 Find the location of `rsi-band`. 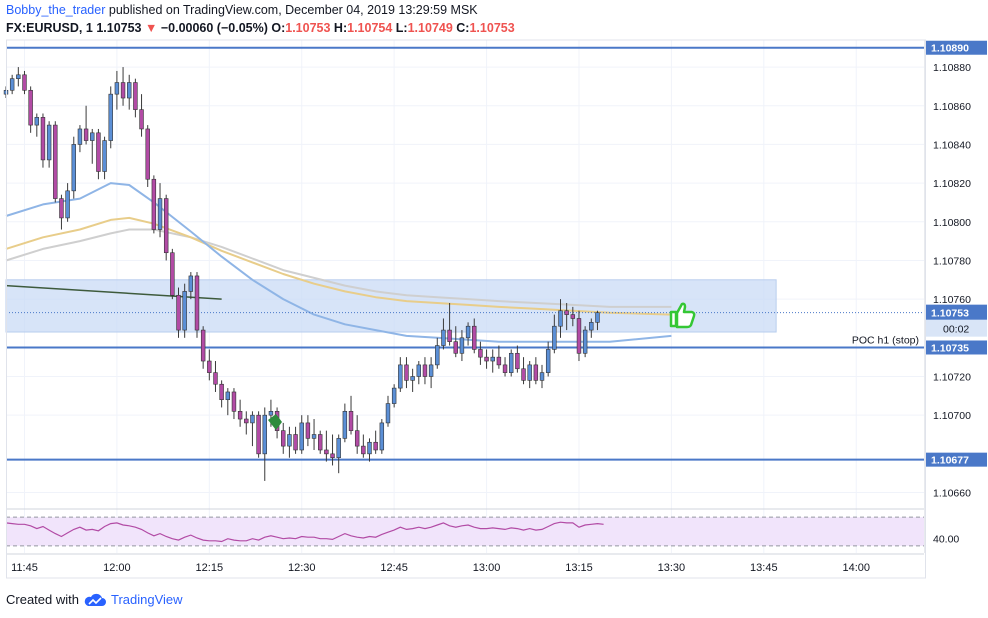

rsi-band is located at coordinates (465, 531).